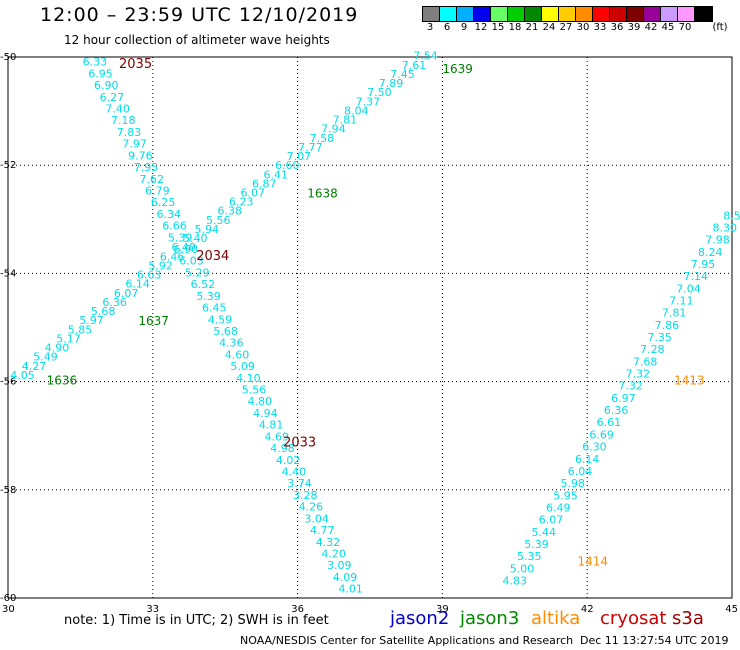  Describe the element at coordinates (68, 338) in the screenshot. I see `track-b-value: 5.17` at that location.